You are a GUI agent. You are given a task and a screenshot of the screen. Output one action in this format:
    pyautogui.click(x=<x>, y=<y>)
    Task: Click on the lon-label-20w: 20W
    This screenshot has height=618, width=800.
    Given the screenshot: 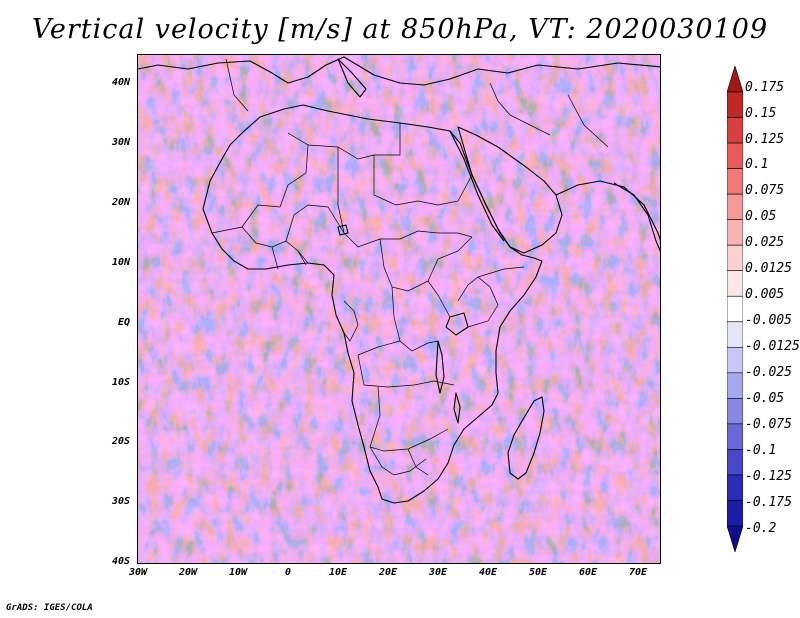 What is the action you would take?
    pyautogui.click(x=188, y=572)
    